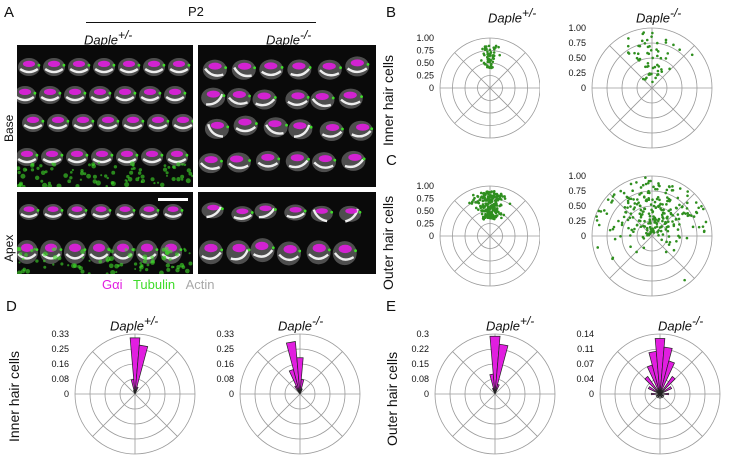 The height and width of the screenshot is (467, 740). What do you see at coordinates (289, 38) in the screenshot?
I see `genotype-label-ko: Daple-/-` at bounding box center [289, 38].